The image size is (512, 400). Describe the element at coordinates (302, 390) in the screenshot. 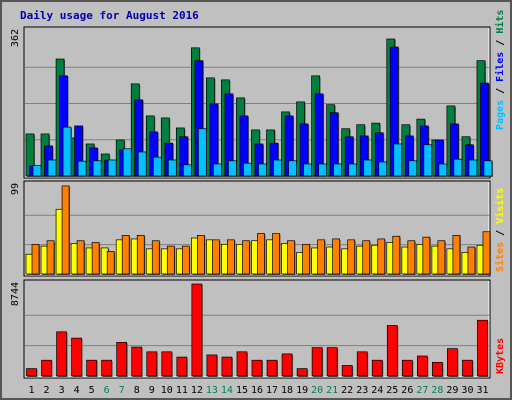

I see `x-tick-label: 19` at that location.